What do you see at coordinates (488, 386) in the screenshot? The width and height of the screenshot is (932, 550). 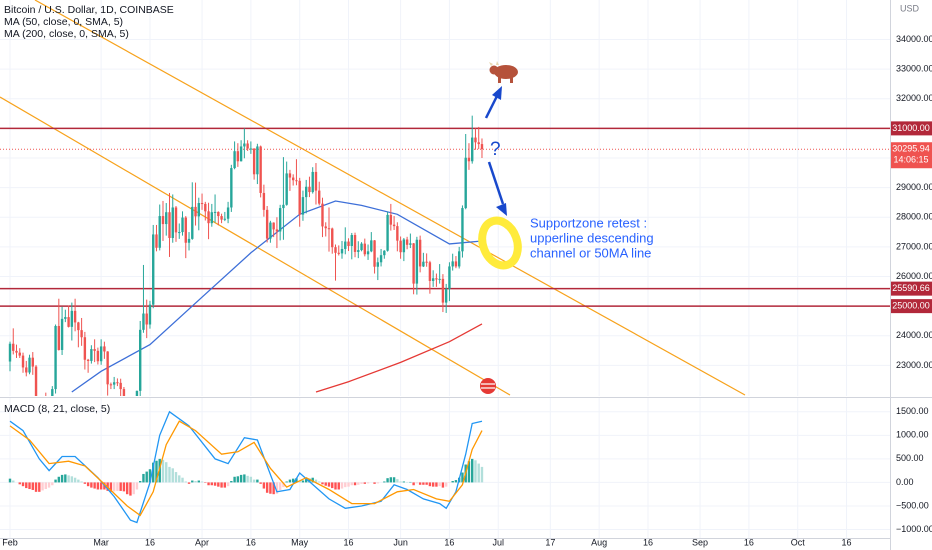 I see `event-icon` at bounding box center [488, 386].